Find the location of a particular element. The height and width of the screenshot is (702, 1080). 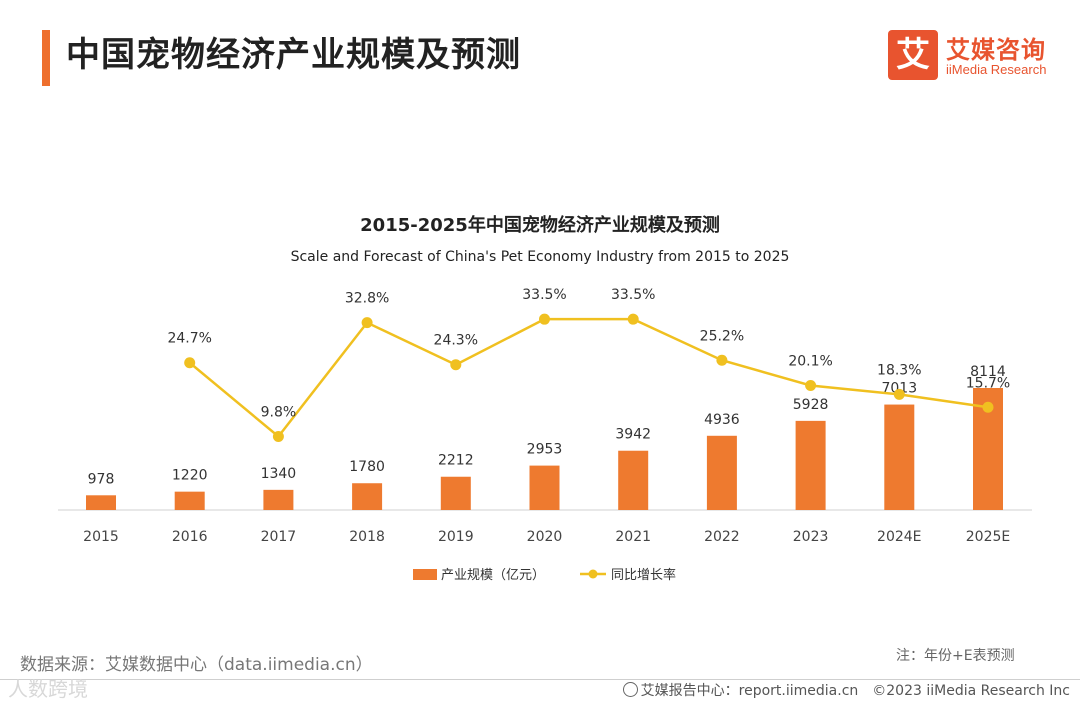

bar-value-label: 1780 is located at coordinates (367, 467).